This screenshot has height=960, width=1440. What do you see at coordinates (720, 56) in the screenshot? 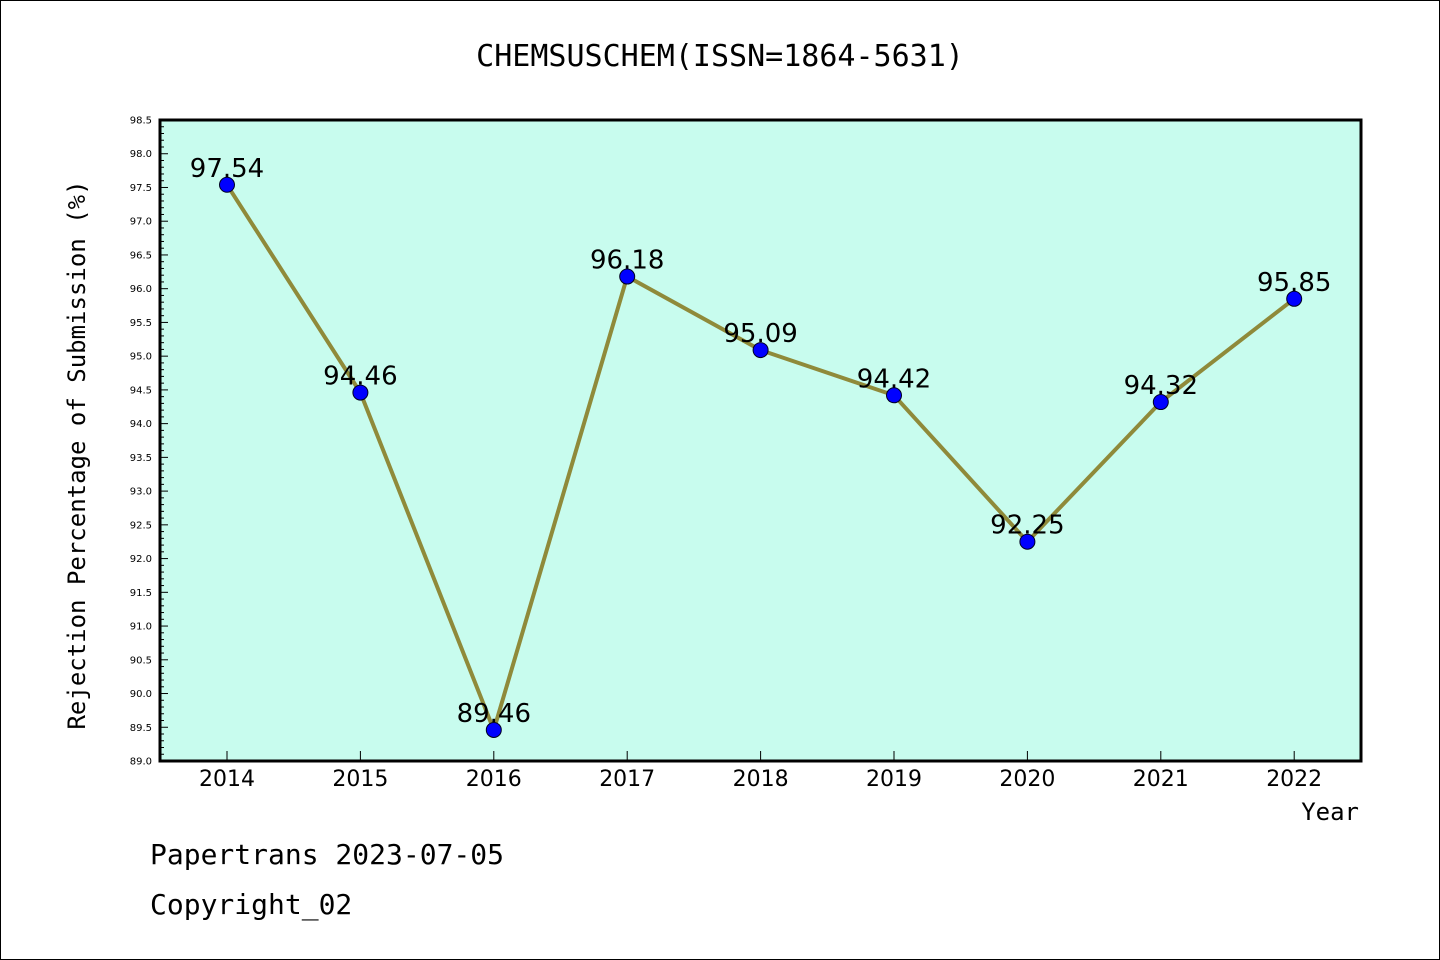
I see `chart-title: CHEMSUSCHEM(ISSN=1864-5631)` at bounding box center [720, 56].